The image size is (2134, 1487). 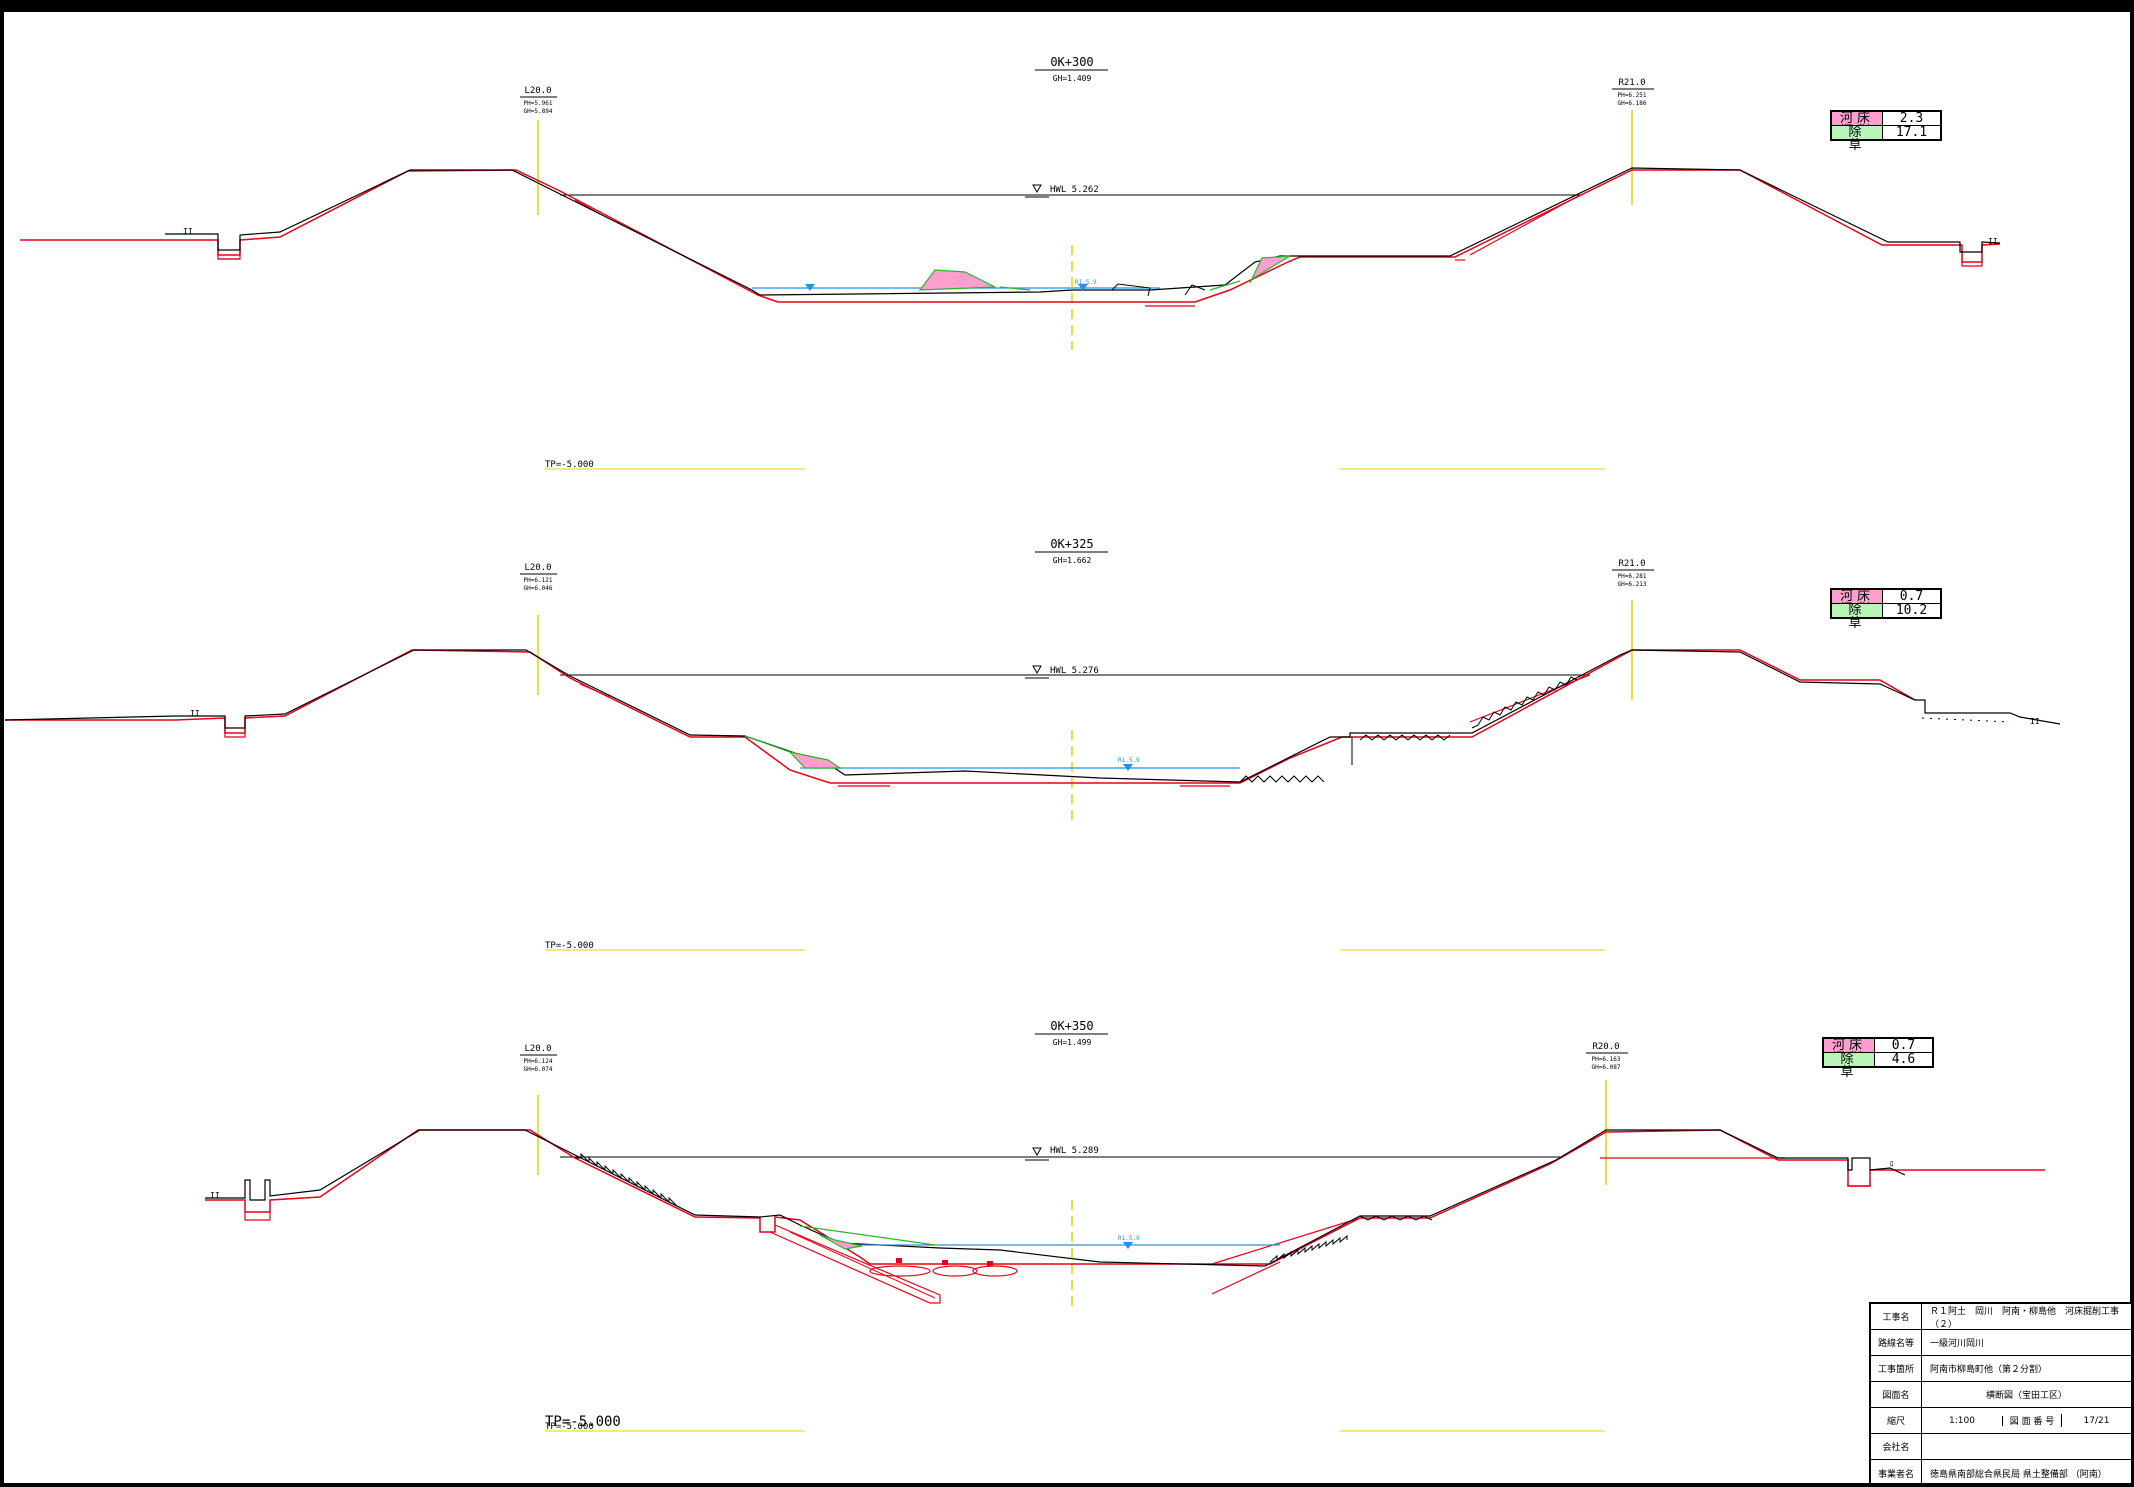 What do you see at coordinates (2026, 1396) in the screenshot?
I see `drawing-value: 横断図（宝田工区）` at bounding box center [2026, 1396].